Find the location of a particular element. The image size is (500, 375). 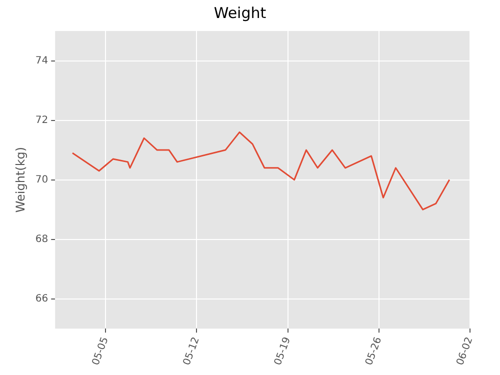

x-tick-label: 05-19 is located at coordinates (283, 351).